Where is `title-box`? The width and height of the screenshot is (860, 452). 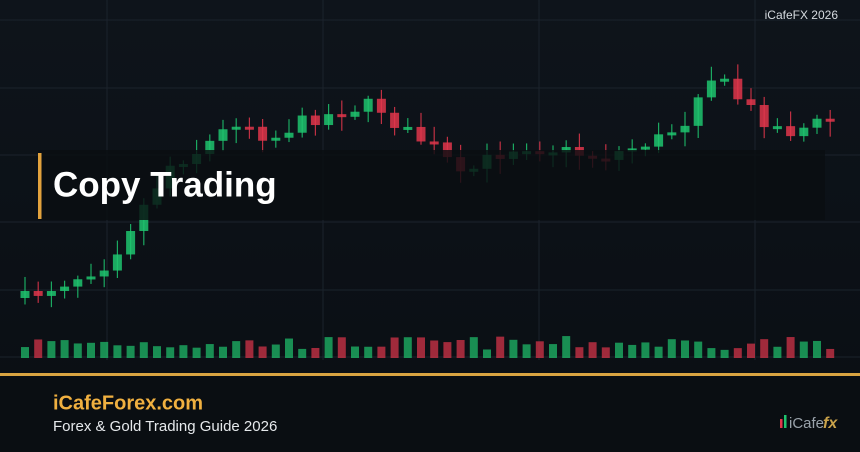
title-box is located at coordinates (431, 185).